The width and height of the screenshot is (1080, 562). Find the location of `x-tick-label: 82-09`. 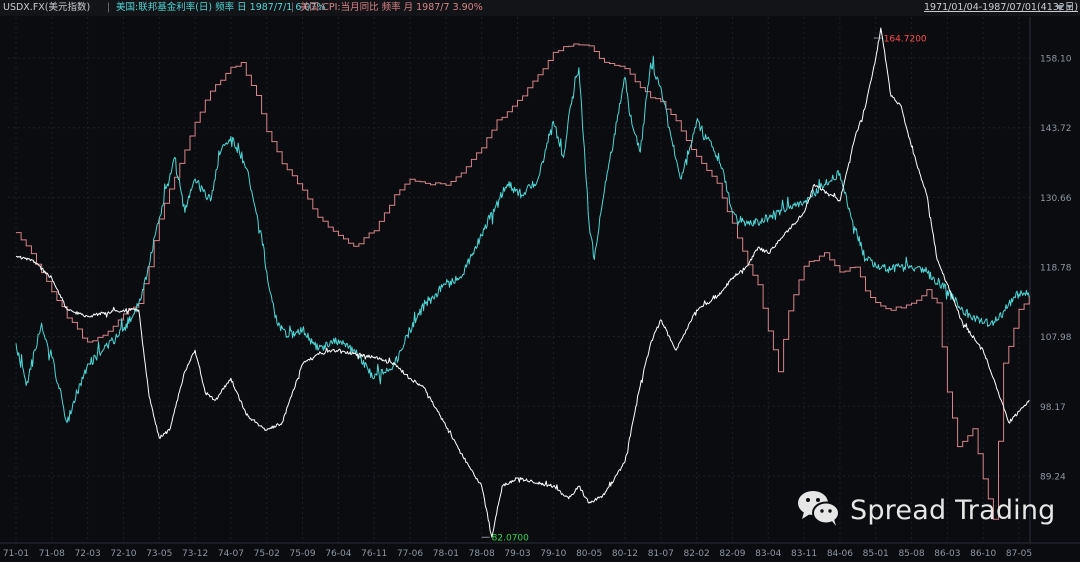

x-tick-label: 82-09 is located at coordinates (732, 554).